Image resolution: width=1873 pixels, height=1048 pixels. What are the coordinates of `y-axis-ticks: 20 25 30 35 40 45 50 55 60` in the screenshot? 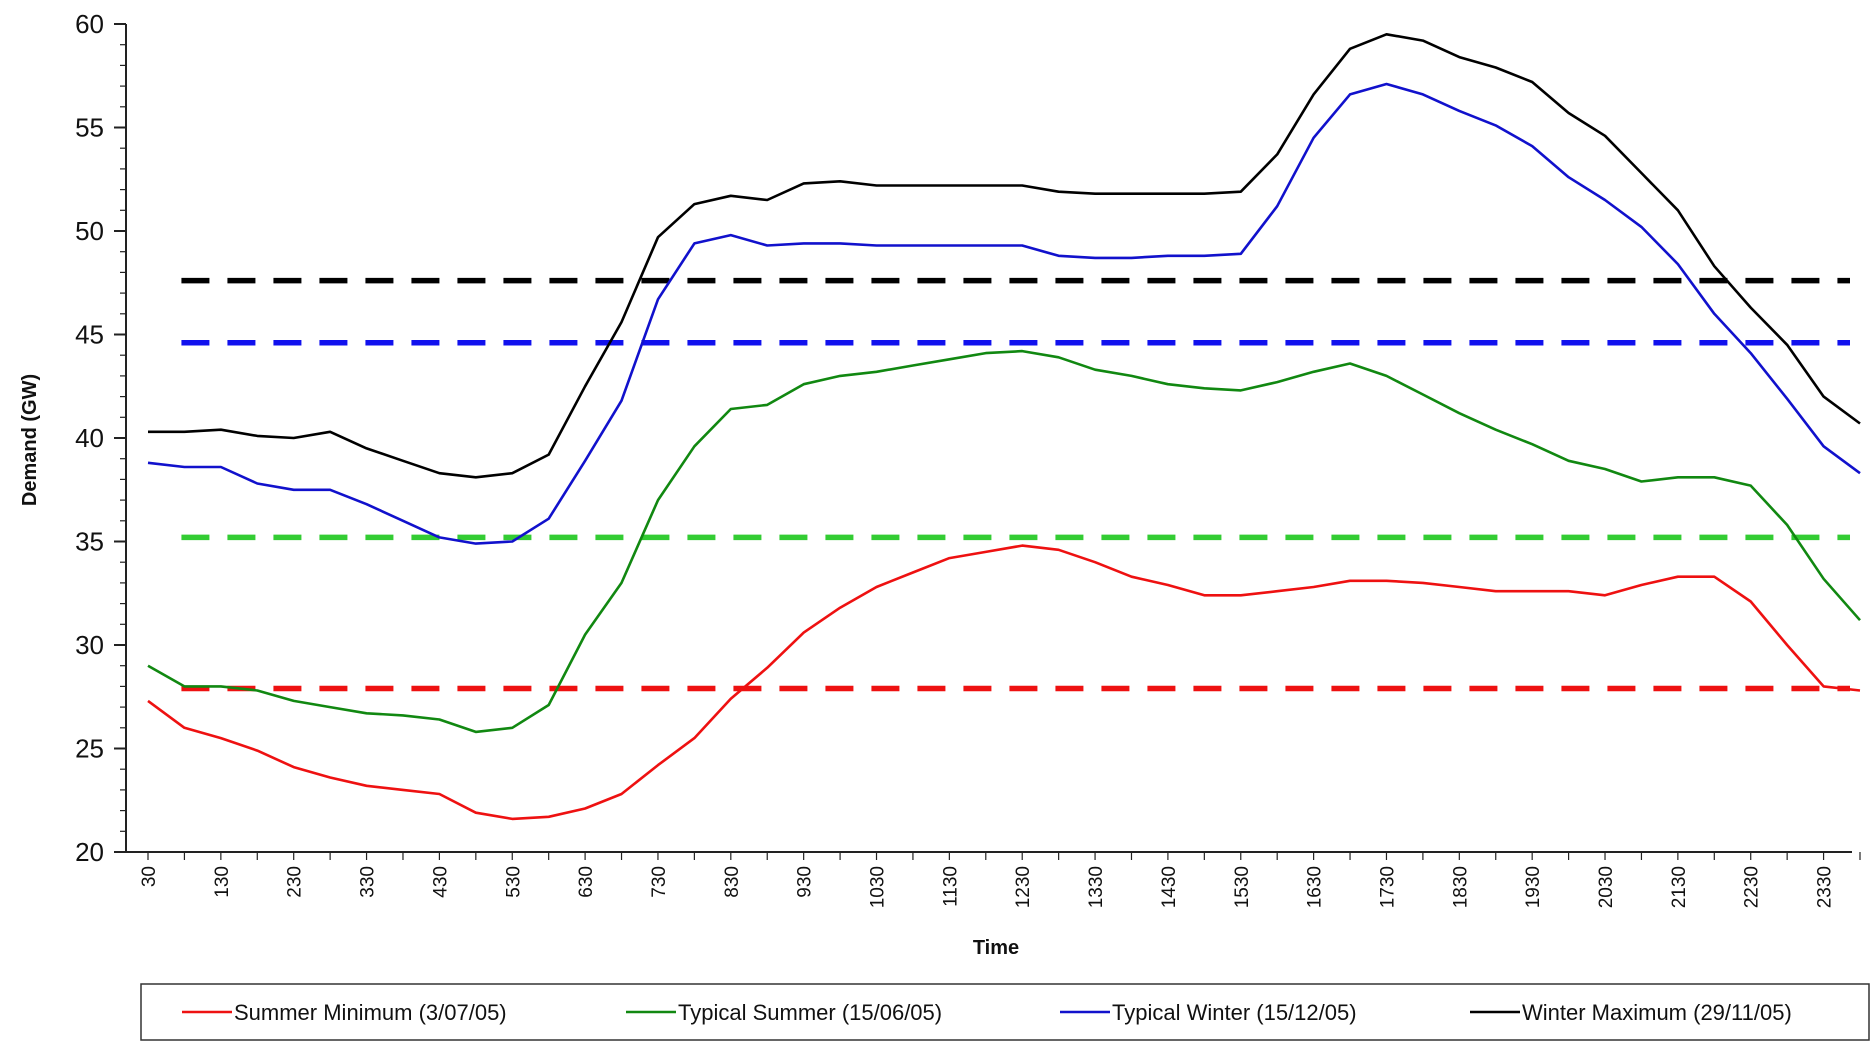 It's located at (100, 438).